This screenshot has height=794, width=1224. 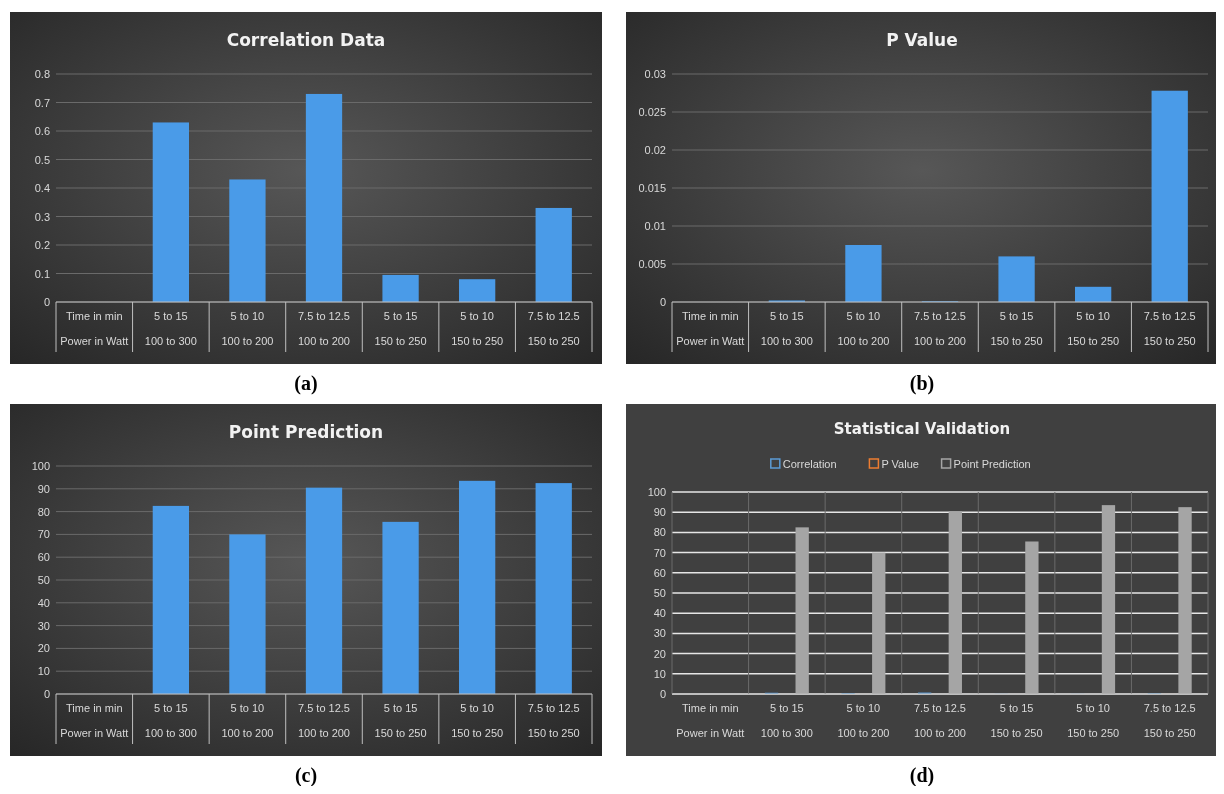 What do you see at coordinates (922, 775) in the screenshot?
I see `text: (d)` at bounding box center [922, 775].